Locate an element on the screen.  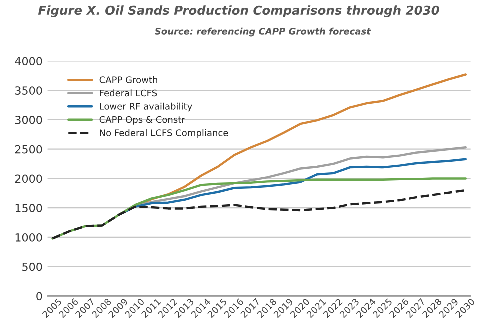
legend-label: CAPP Ops & Constr is located at coordinates (143, 120).